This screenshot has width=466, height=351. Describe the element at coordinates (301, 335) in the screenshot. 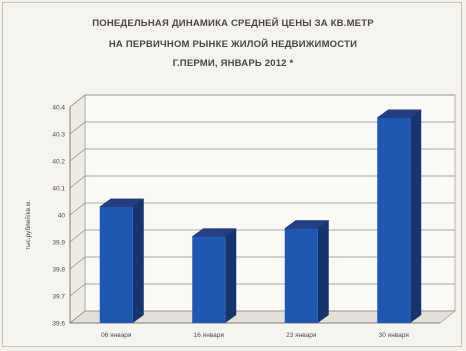

I see `x-tick-label: 23 января` at that location.